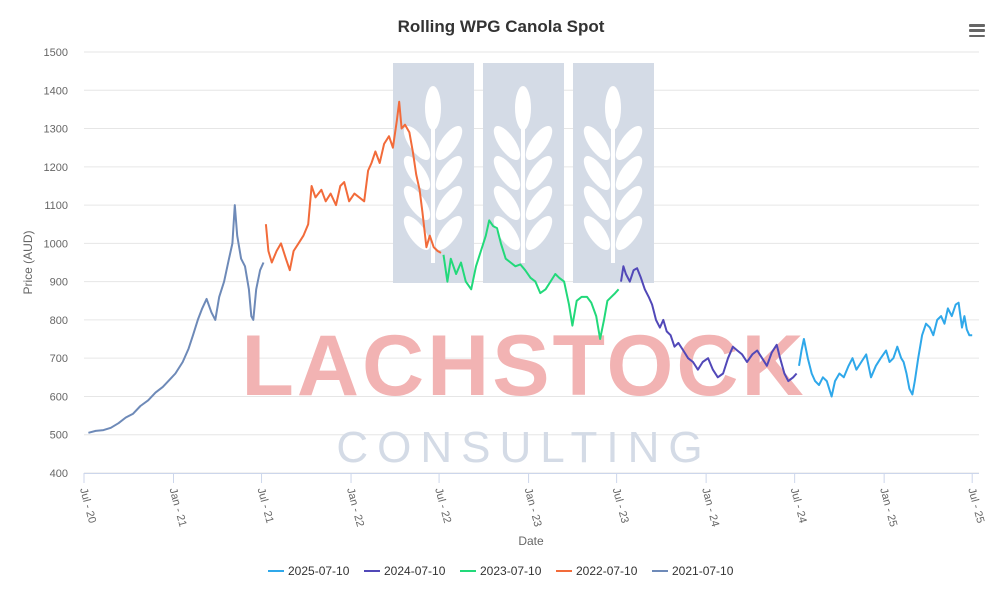 The image size is (1007, 590). Describe the element at coordinates (620, 506) in the screenshot. I see `x-tick-label: Jul - 23` at that location.